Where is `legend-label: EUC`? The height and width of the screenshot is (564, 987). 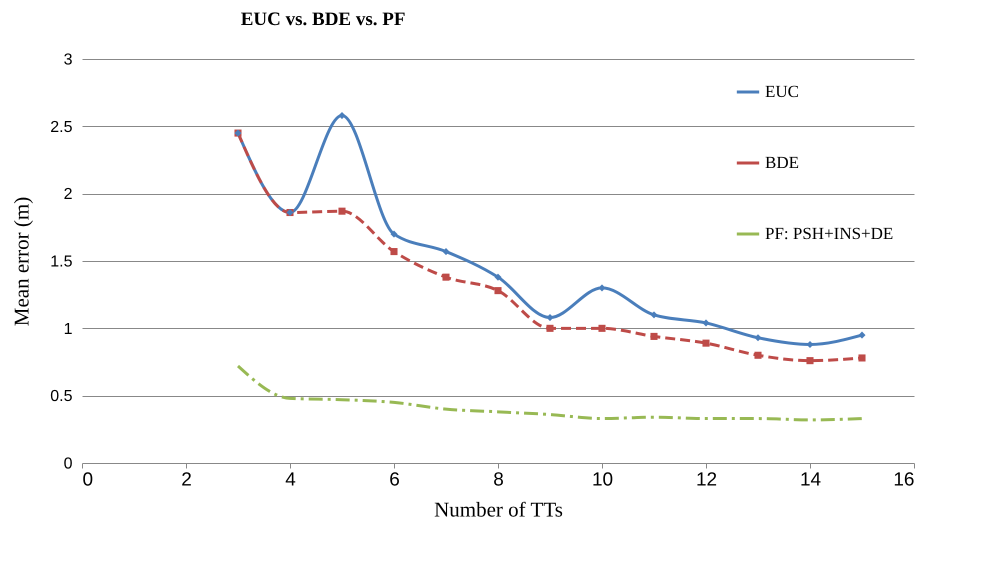
legend-label: EUC is located at coordinates (782, 91).